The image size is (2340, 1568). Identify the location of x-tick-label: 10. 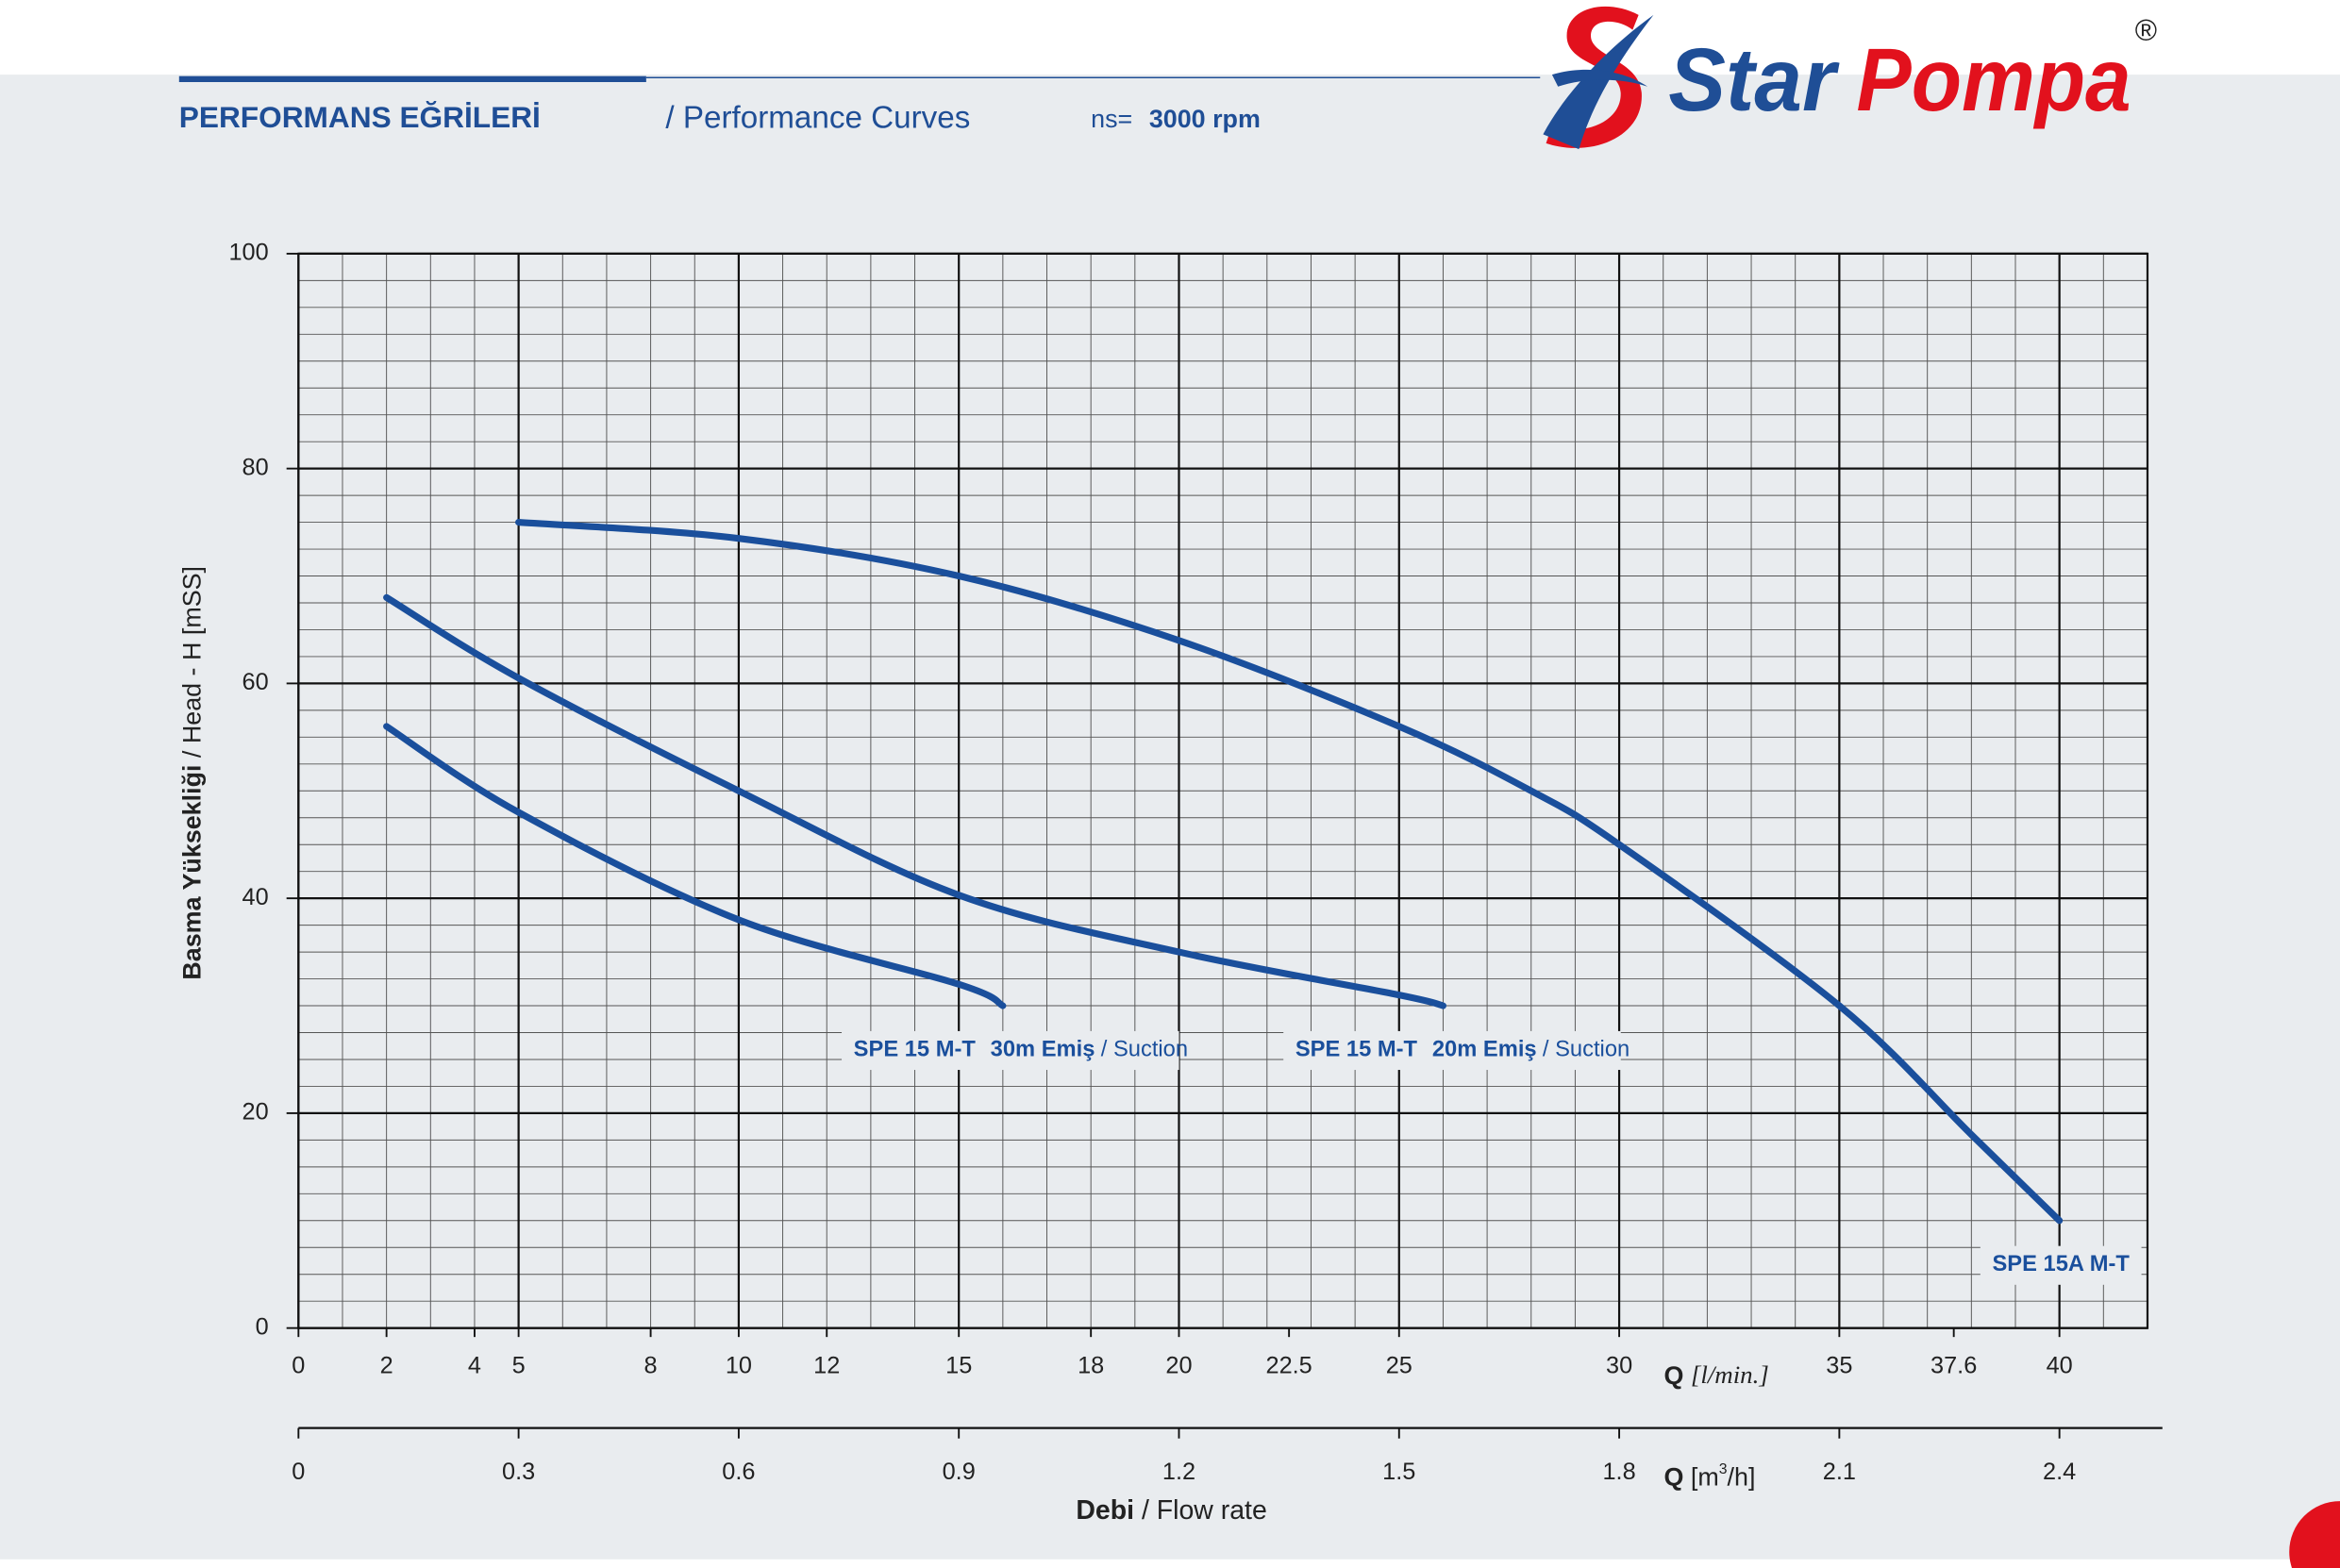
(739, 1365).